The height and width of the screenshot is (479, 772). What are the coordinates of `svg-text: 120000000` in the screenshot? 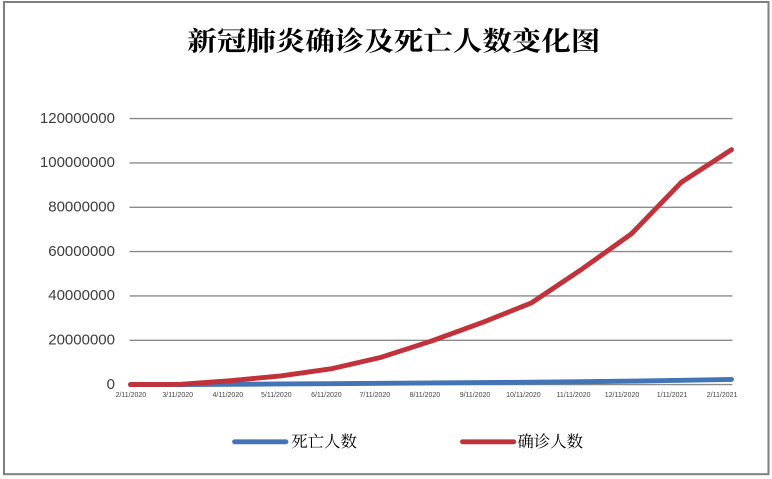 It's located at (77, 118).